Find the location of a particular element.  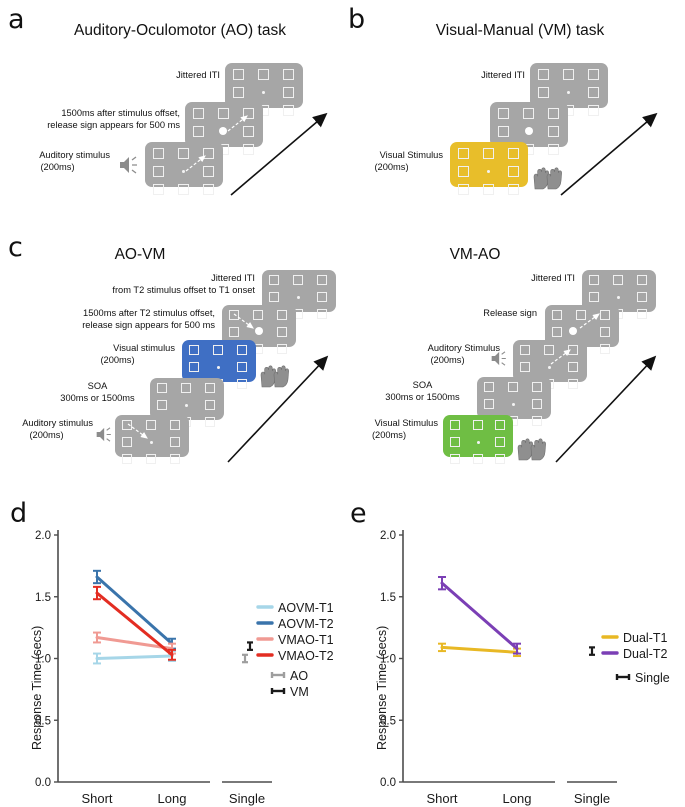

caption-auditory-c-line2: (200ms) is located at coordinates (46, 435).